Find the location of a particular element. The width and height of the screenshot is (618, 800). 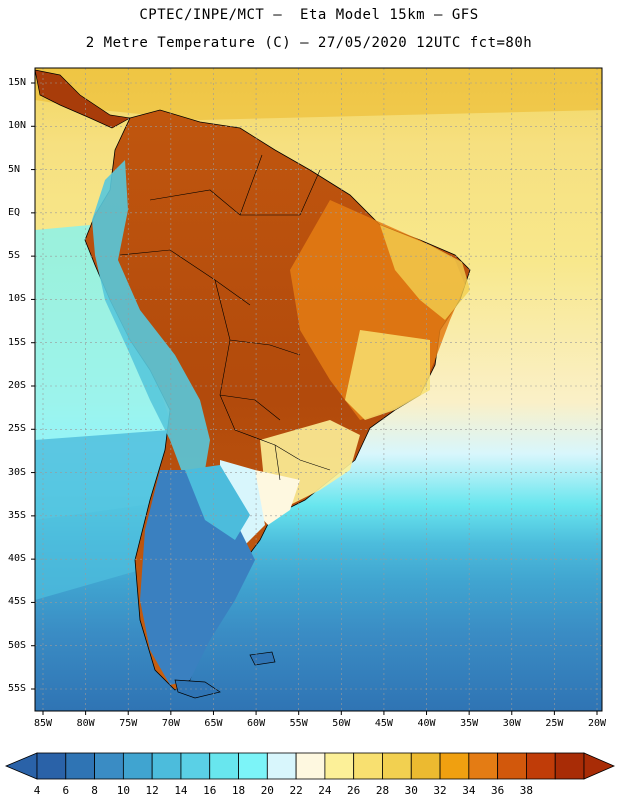

colorbar-tick-label: 24 is located at coordinates (325, 790).